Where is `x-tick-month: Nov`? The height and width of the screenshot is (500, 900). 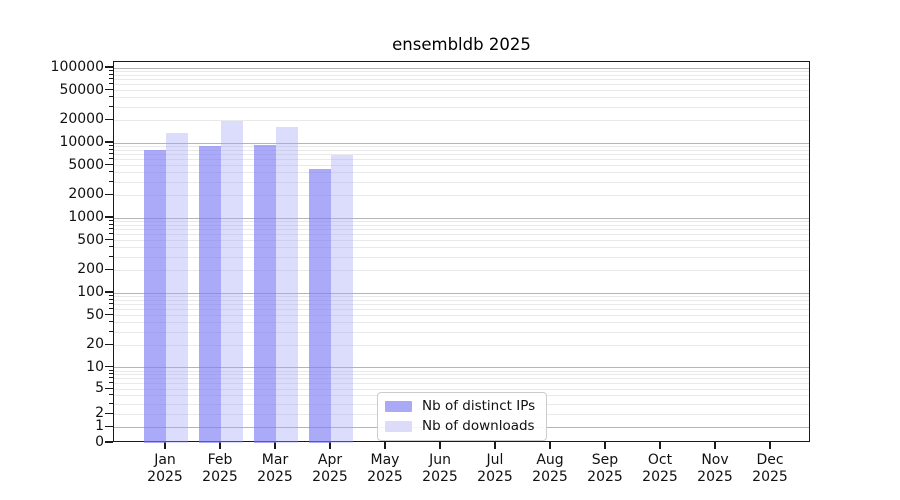
x-tick-month: Nov is located at coordinates (715, 460).